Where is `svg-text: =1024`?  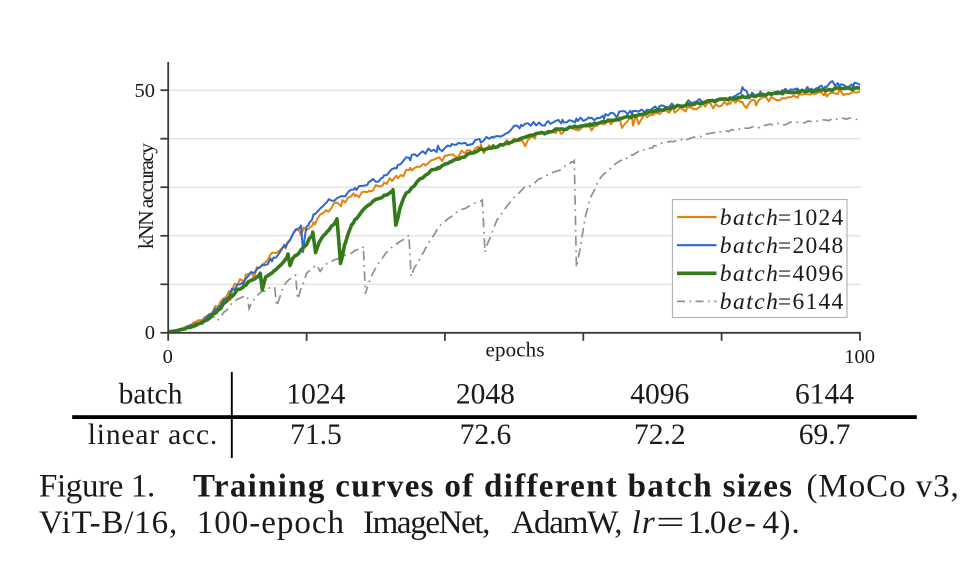 svg-text: =1024 is located at coordinates (811, 218).